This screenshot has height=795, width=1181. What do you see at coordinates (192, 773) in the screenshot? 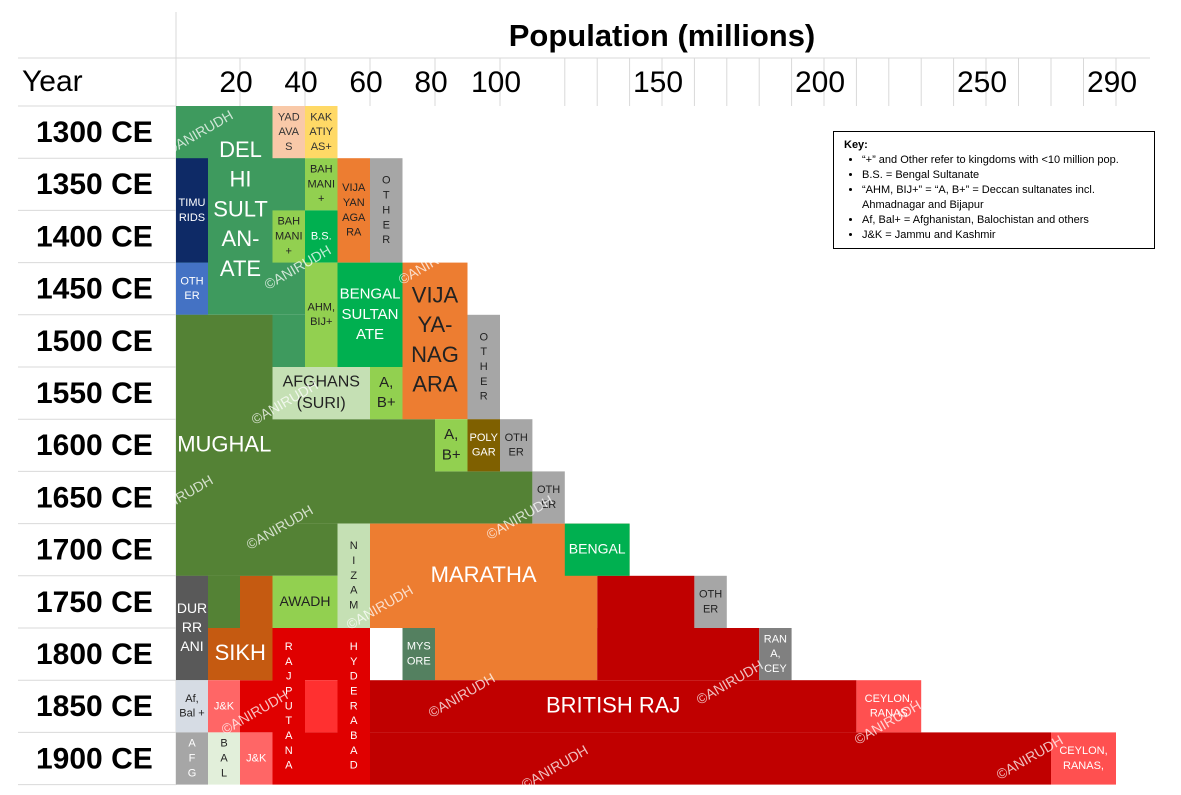
I see `kingdom-label-line: G` at bounding box center [192, 773].